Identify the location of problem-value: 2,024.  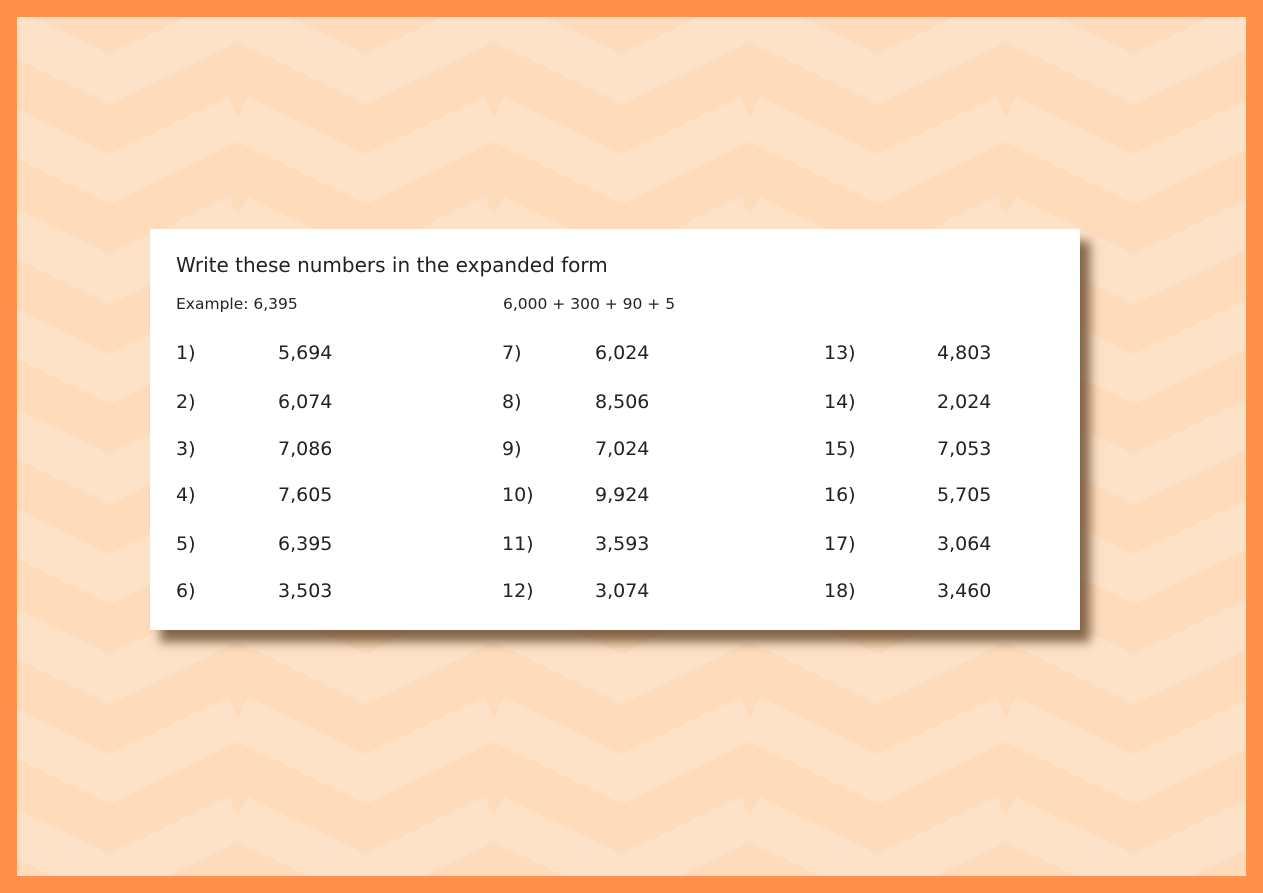
(964, 402).